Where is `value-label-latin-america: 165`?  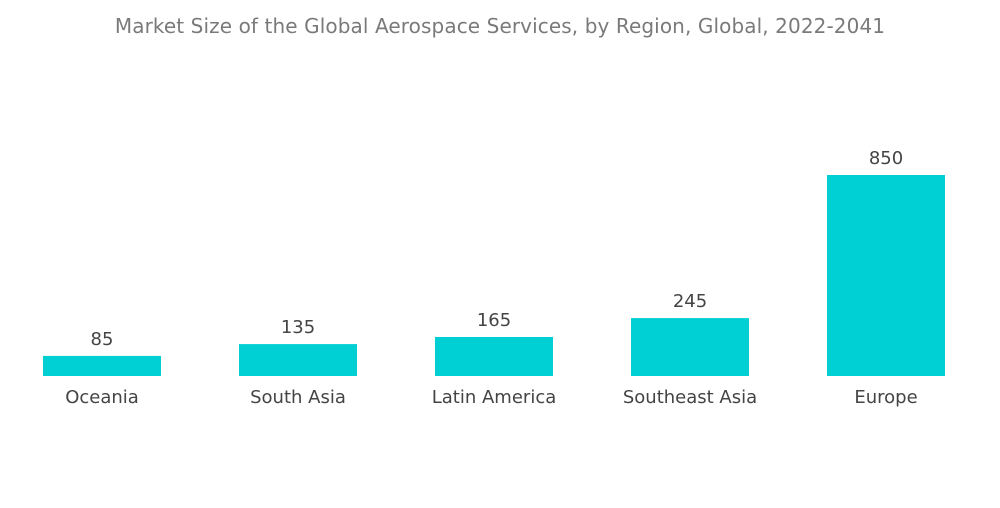 value-label-latin-america: 165 is located at coordinates (494, 320).